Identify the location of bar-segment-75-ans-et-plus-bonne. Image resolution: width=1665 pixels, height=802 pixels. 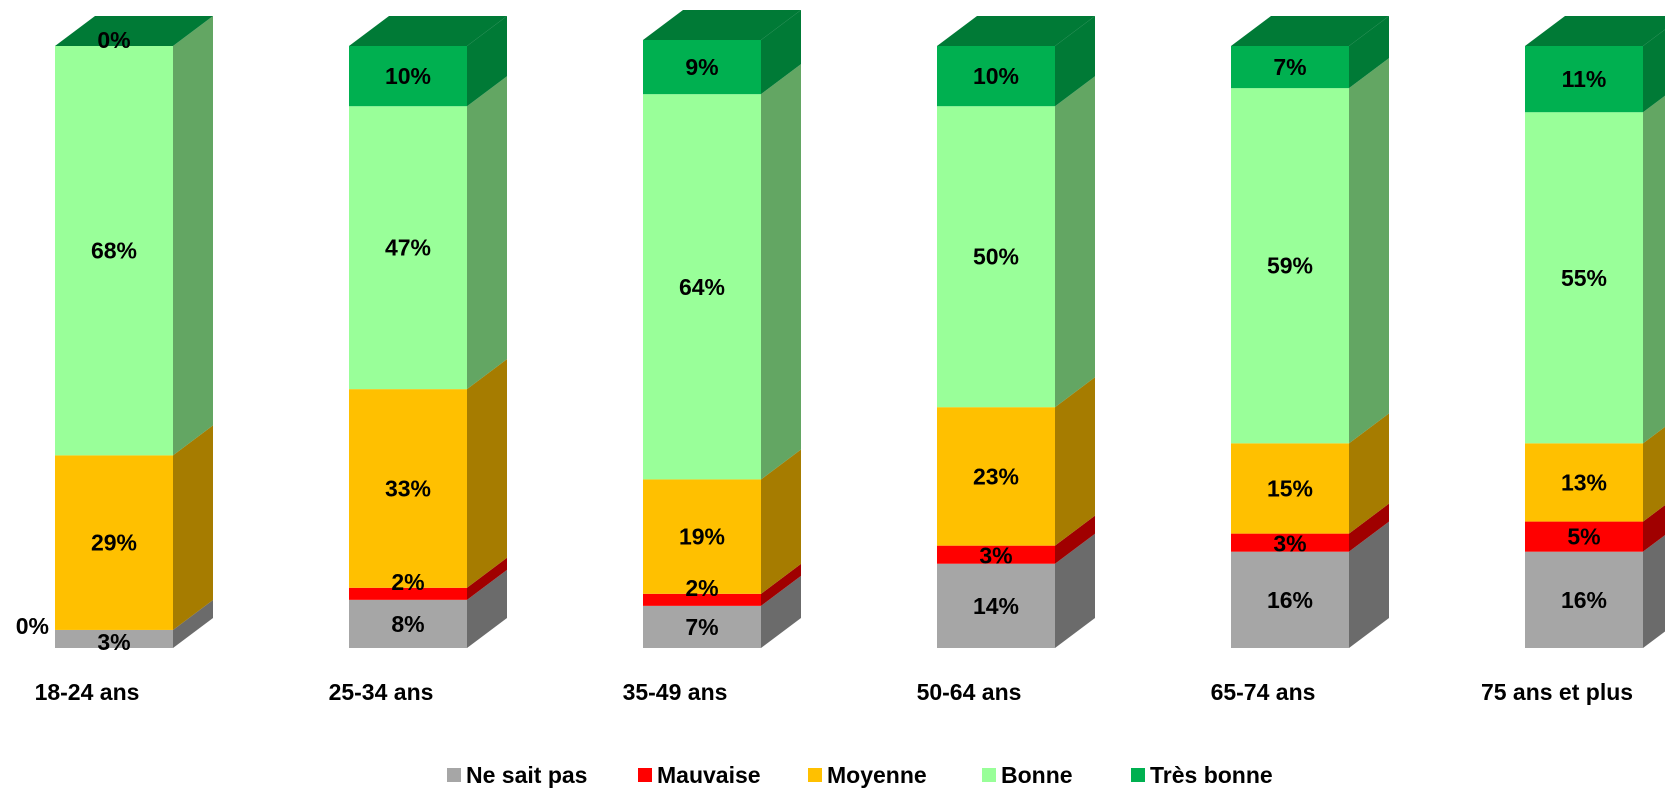
(1584, 278).